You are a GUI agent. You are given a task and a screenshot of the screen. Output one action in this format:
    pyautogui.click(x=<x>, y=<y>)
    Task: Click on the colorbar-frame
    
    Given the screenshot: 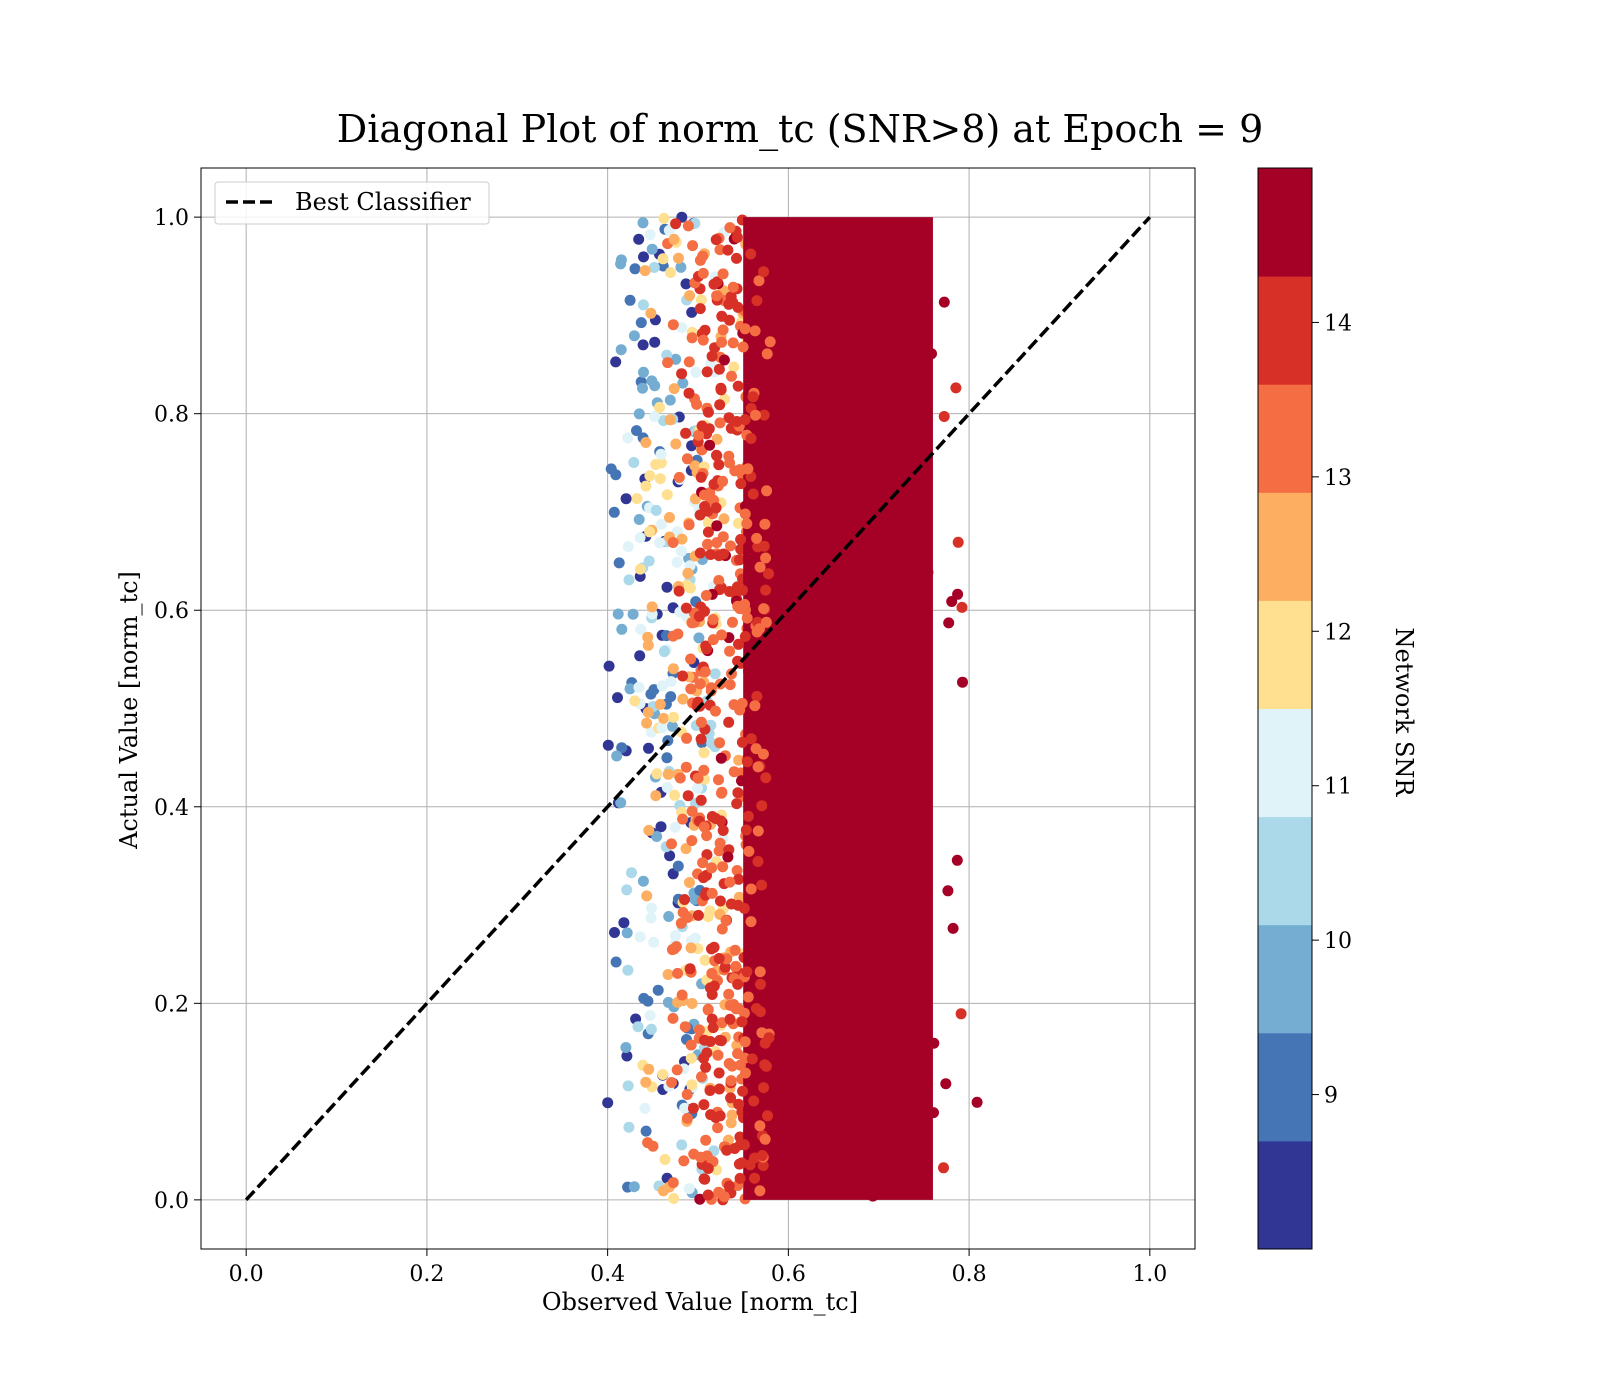 What is the action you would take?
    pyautogui.click(x=1285, y=708)
    